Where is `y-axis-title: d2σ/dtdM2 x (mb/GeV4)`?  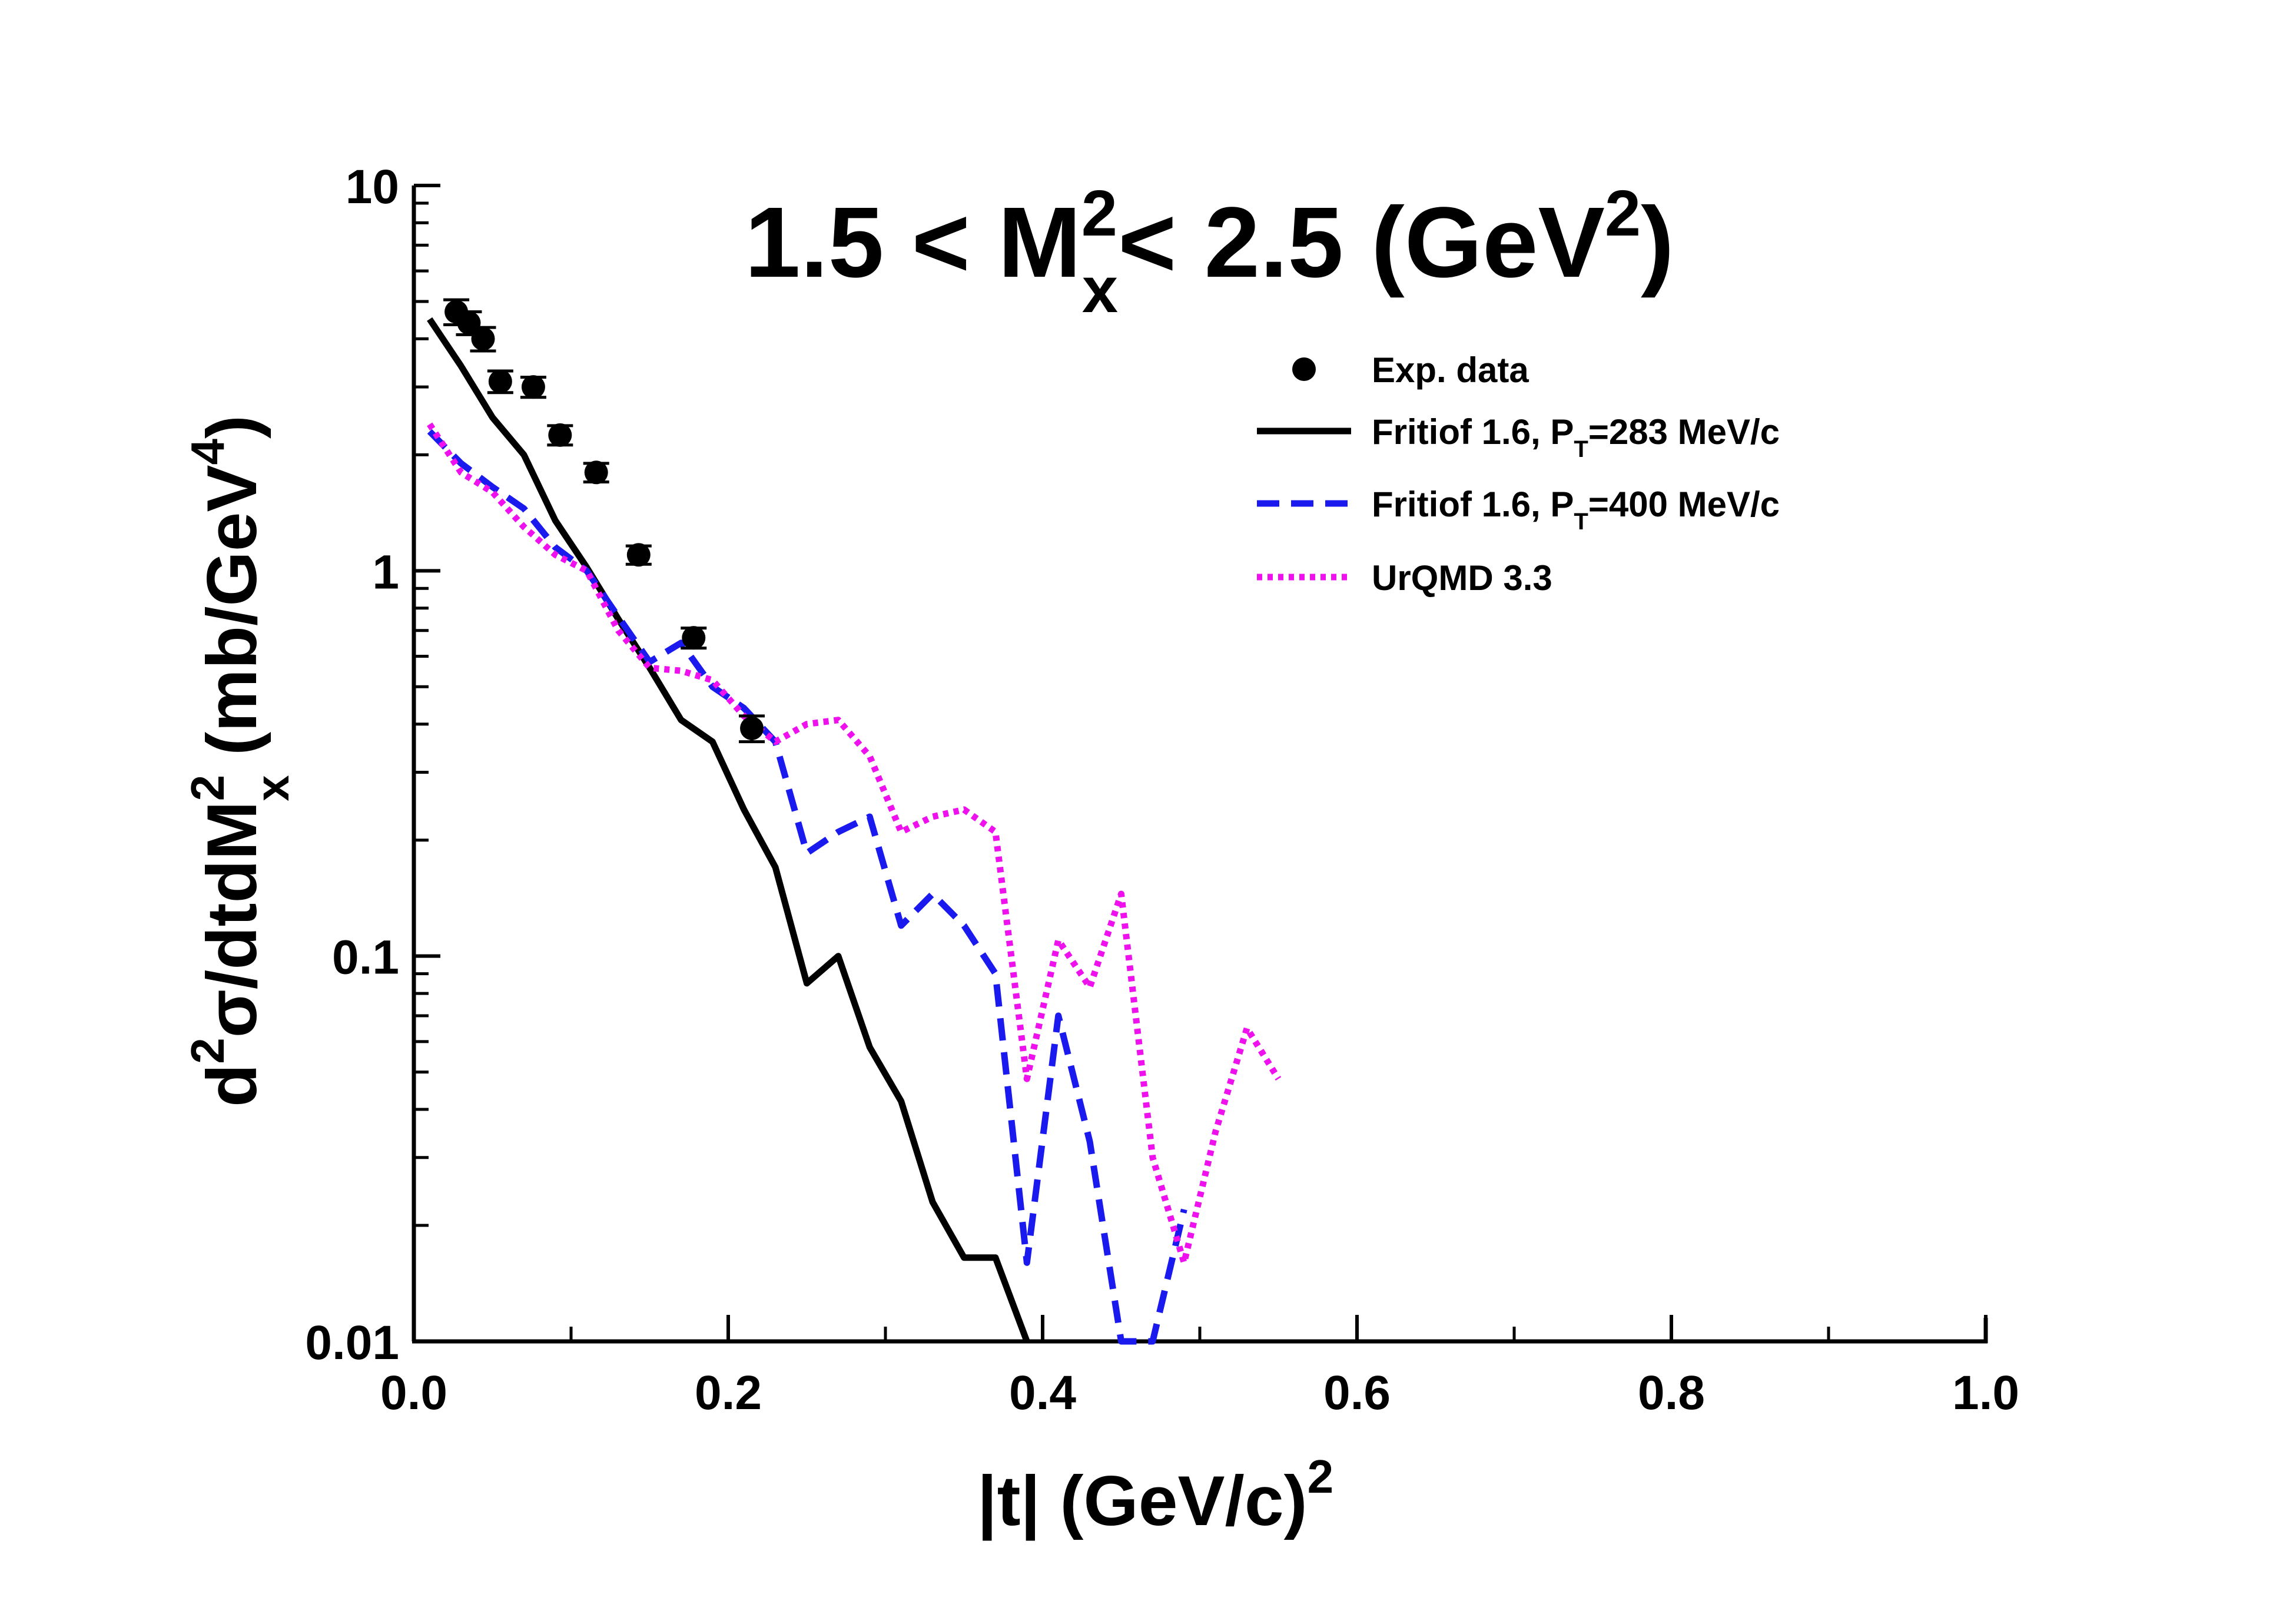 y-axis-title: d2σ/dtdM2 x (mb/GeV4) is located at coordinates (239, 761).